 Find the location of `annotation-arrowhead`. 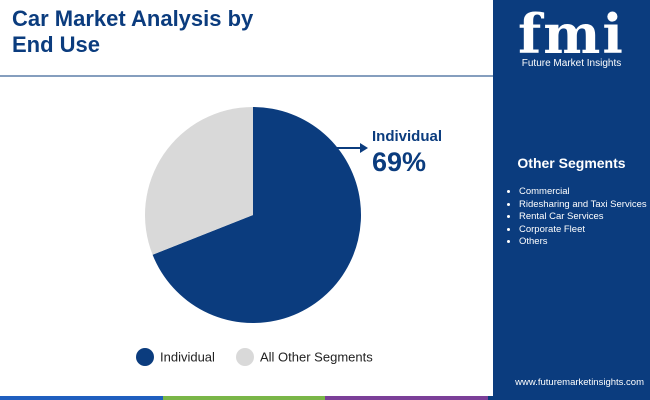

annotation-arrowhead is located at coordinates (364, 148).